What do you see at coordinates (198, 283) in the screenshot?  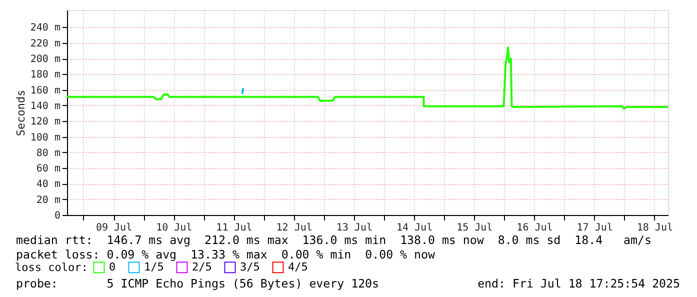 I see `text: probe: 5 ICMP Echo Pings (56 Bytes) every 120s` at bounding box center [198, 283].